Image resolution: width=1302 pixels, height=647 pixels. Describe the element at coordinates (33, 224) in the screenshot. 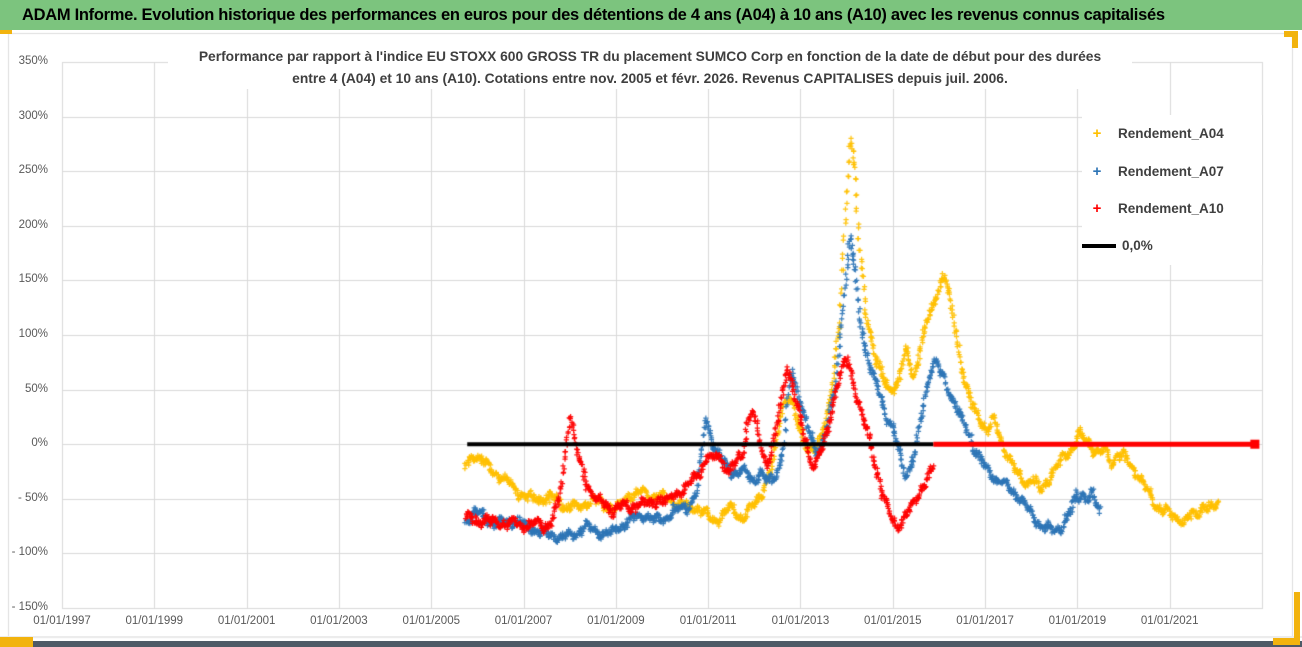

I see `y-tick-label: 200%` at that location.